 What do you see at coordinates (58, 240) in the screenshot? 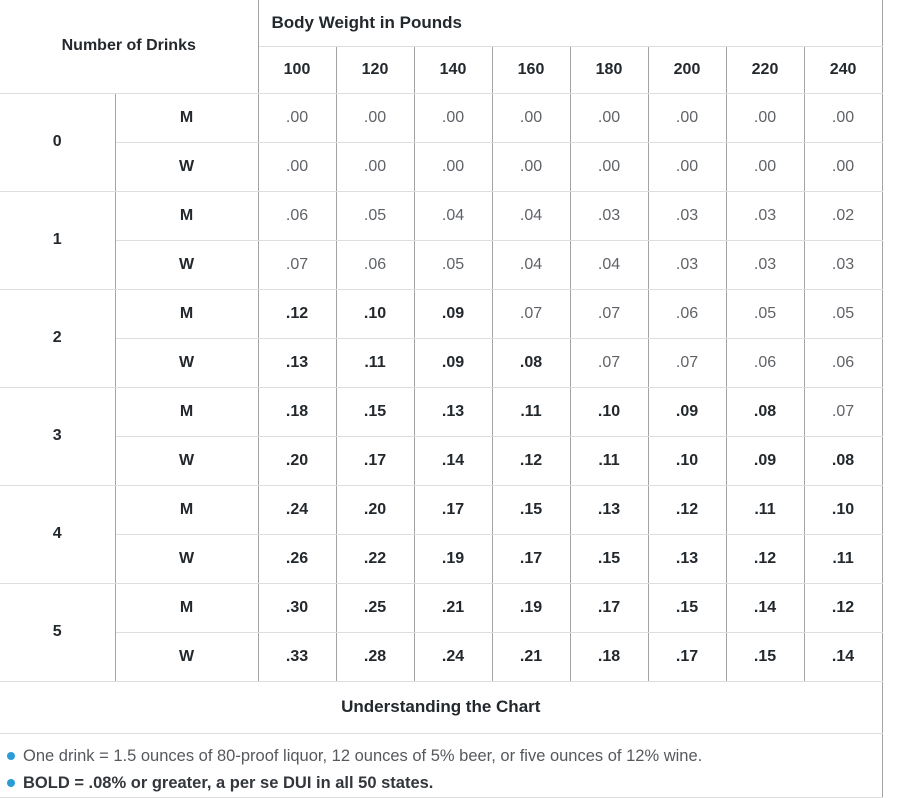
I see `drinks-count-cell: 1` at bounding box center [58, 240].